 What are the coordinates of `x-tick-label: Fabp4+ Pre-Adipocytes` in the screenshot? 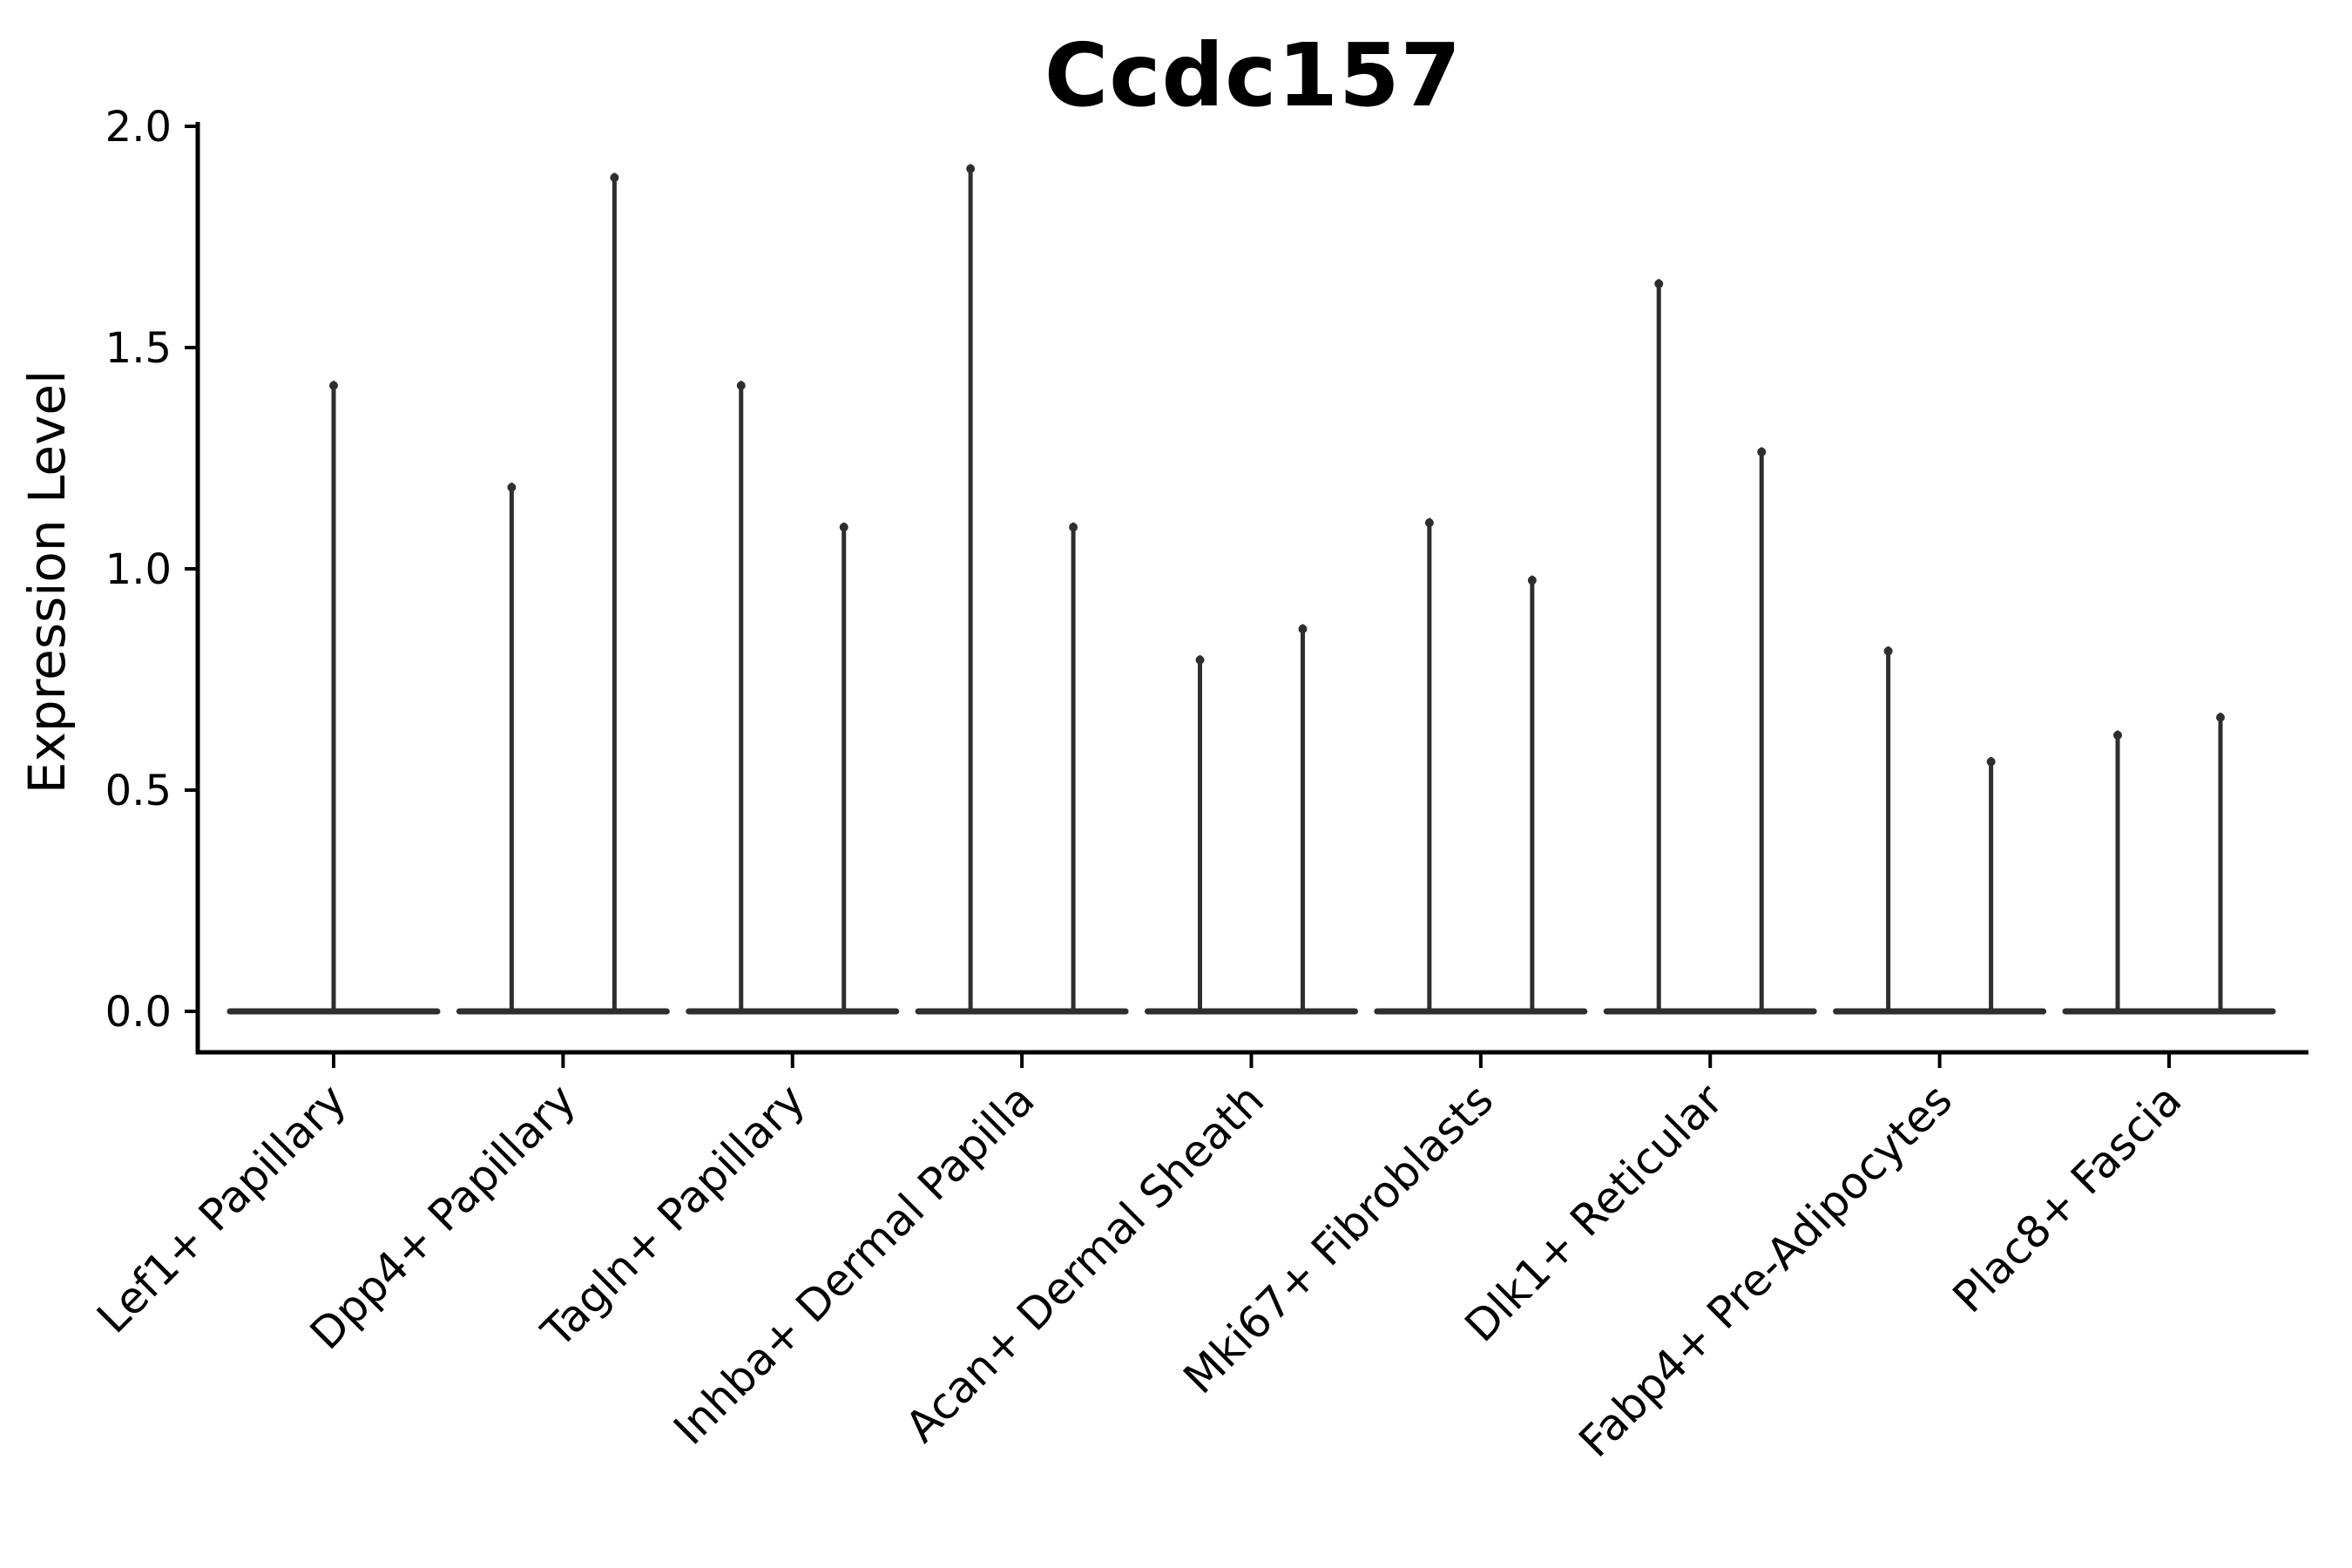 It's located at (1766, 1270).